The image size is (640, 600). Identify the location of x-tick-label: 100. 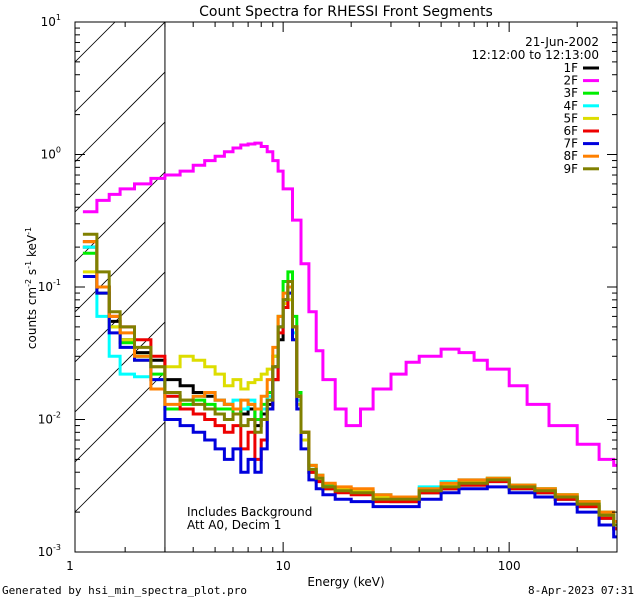
(509, 566).